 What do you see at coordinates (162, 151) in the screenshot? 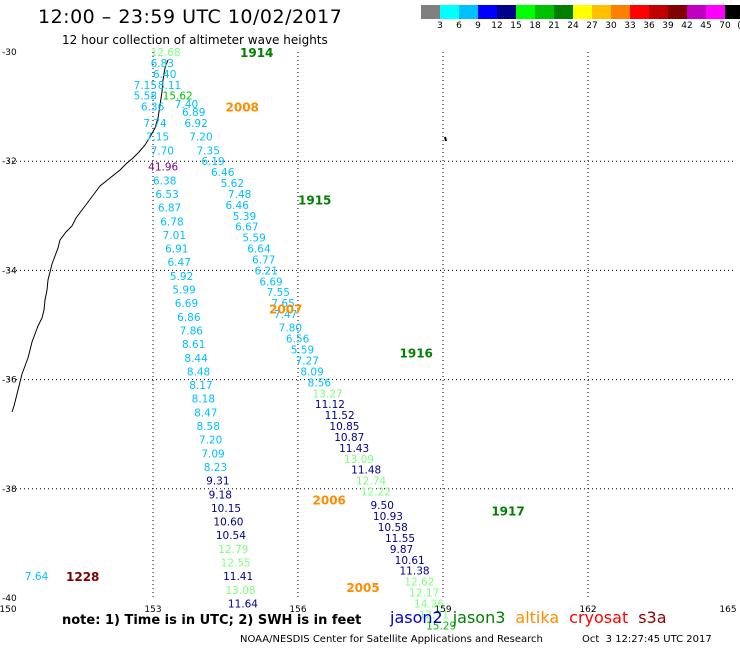
I see `wave-height-value: 7.70` at bounding box center [162, 151].